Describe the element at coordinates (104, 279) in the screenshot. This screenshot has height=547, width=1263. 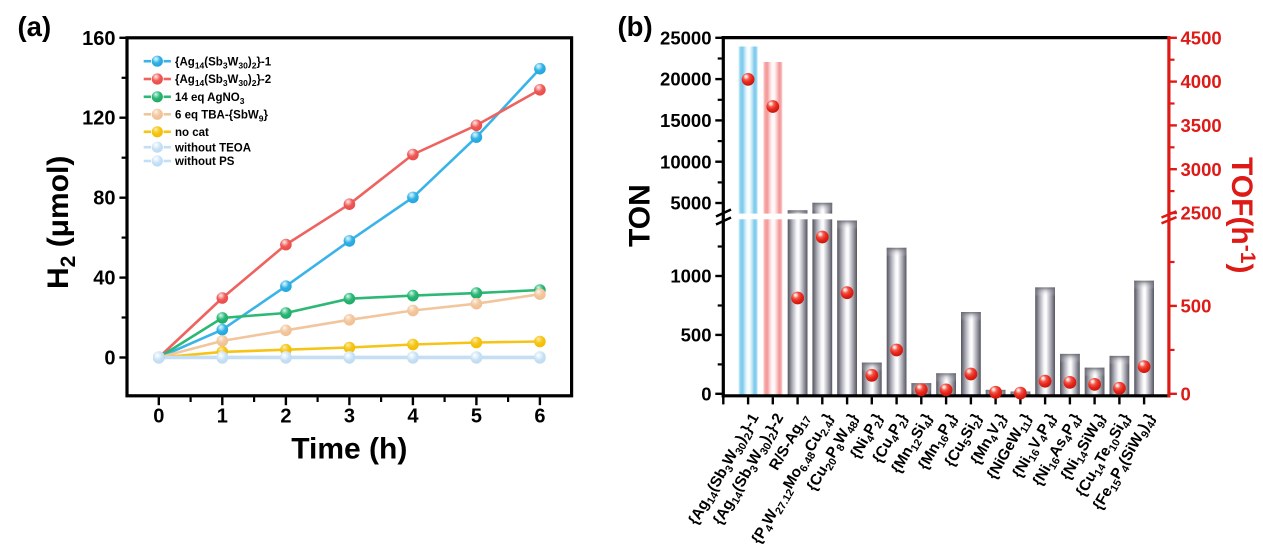
I see `svg-text: 40` at that location.